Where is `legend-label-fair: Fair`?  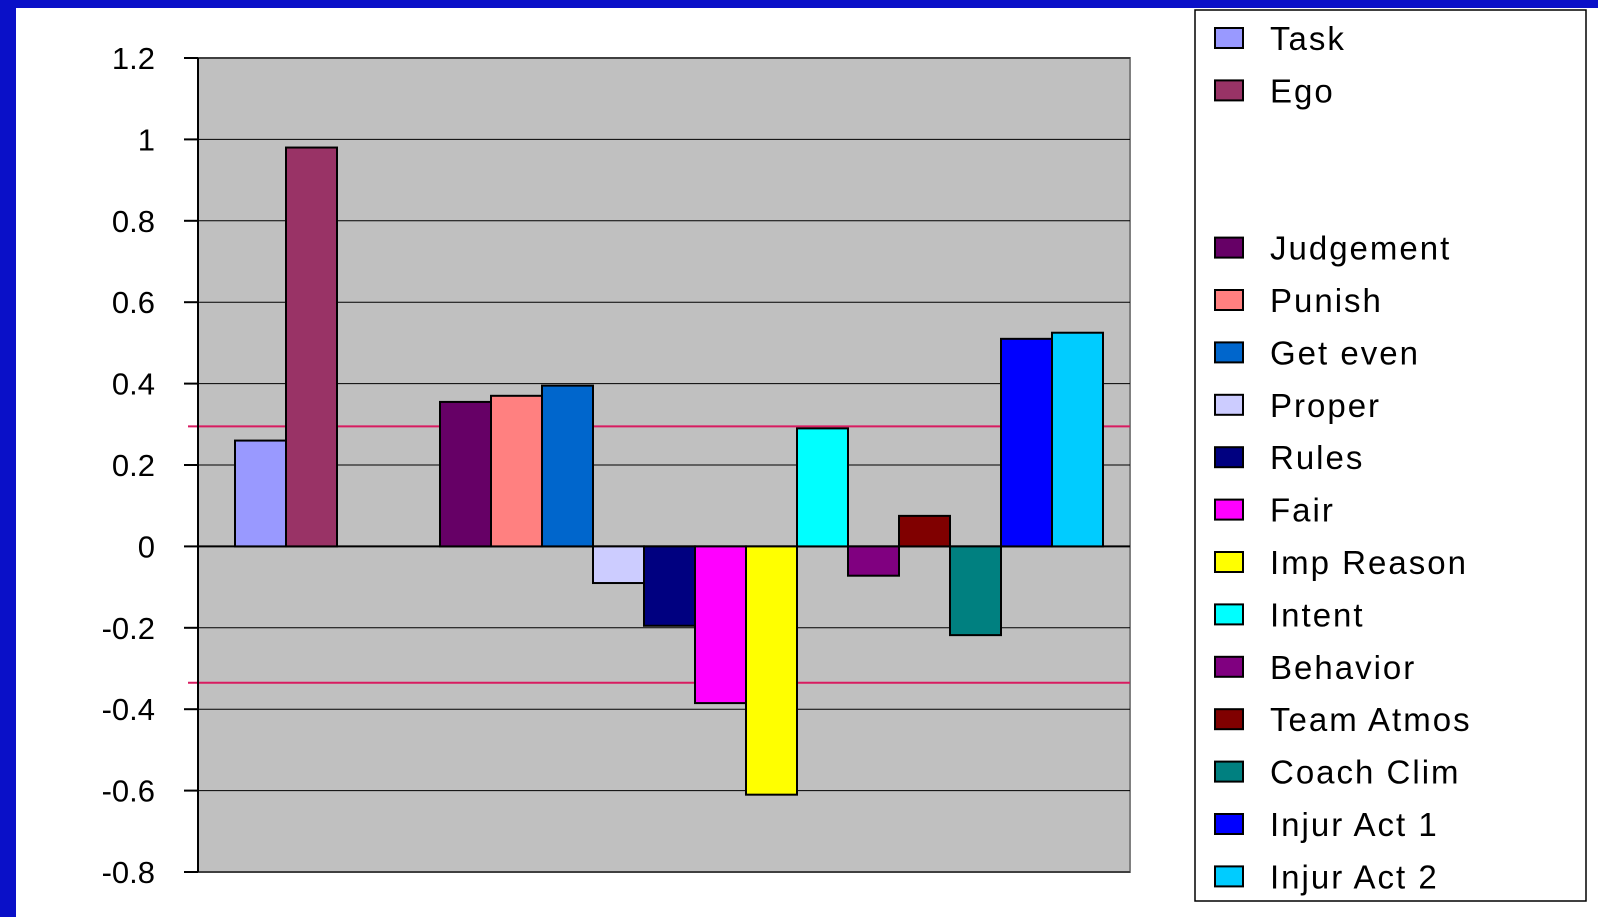 legend-label-fair: Fair is located at coordinates (1302, 510).